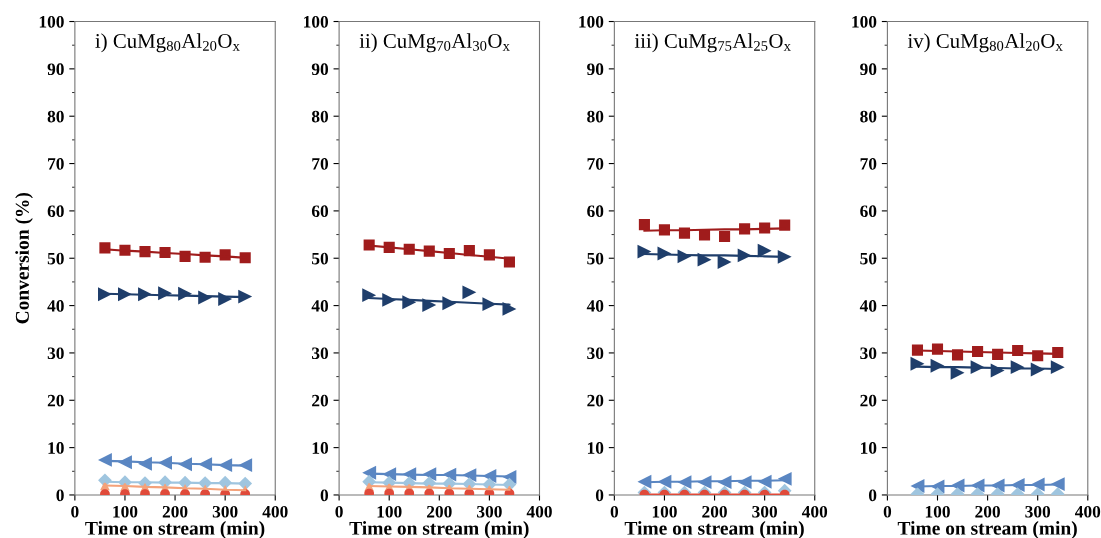 Image resolution: width=1101 pixels, height=538 pixels. Describe the element at coordinates (712, 43) in the screenshot. I see `text: iii) CuMg$_{75}$Al$_{25}$O$_{x}$` at that location.